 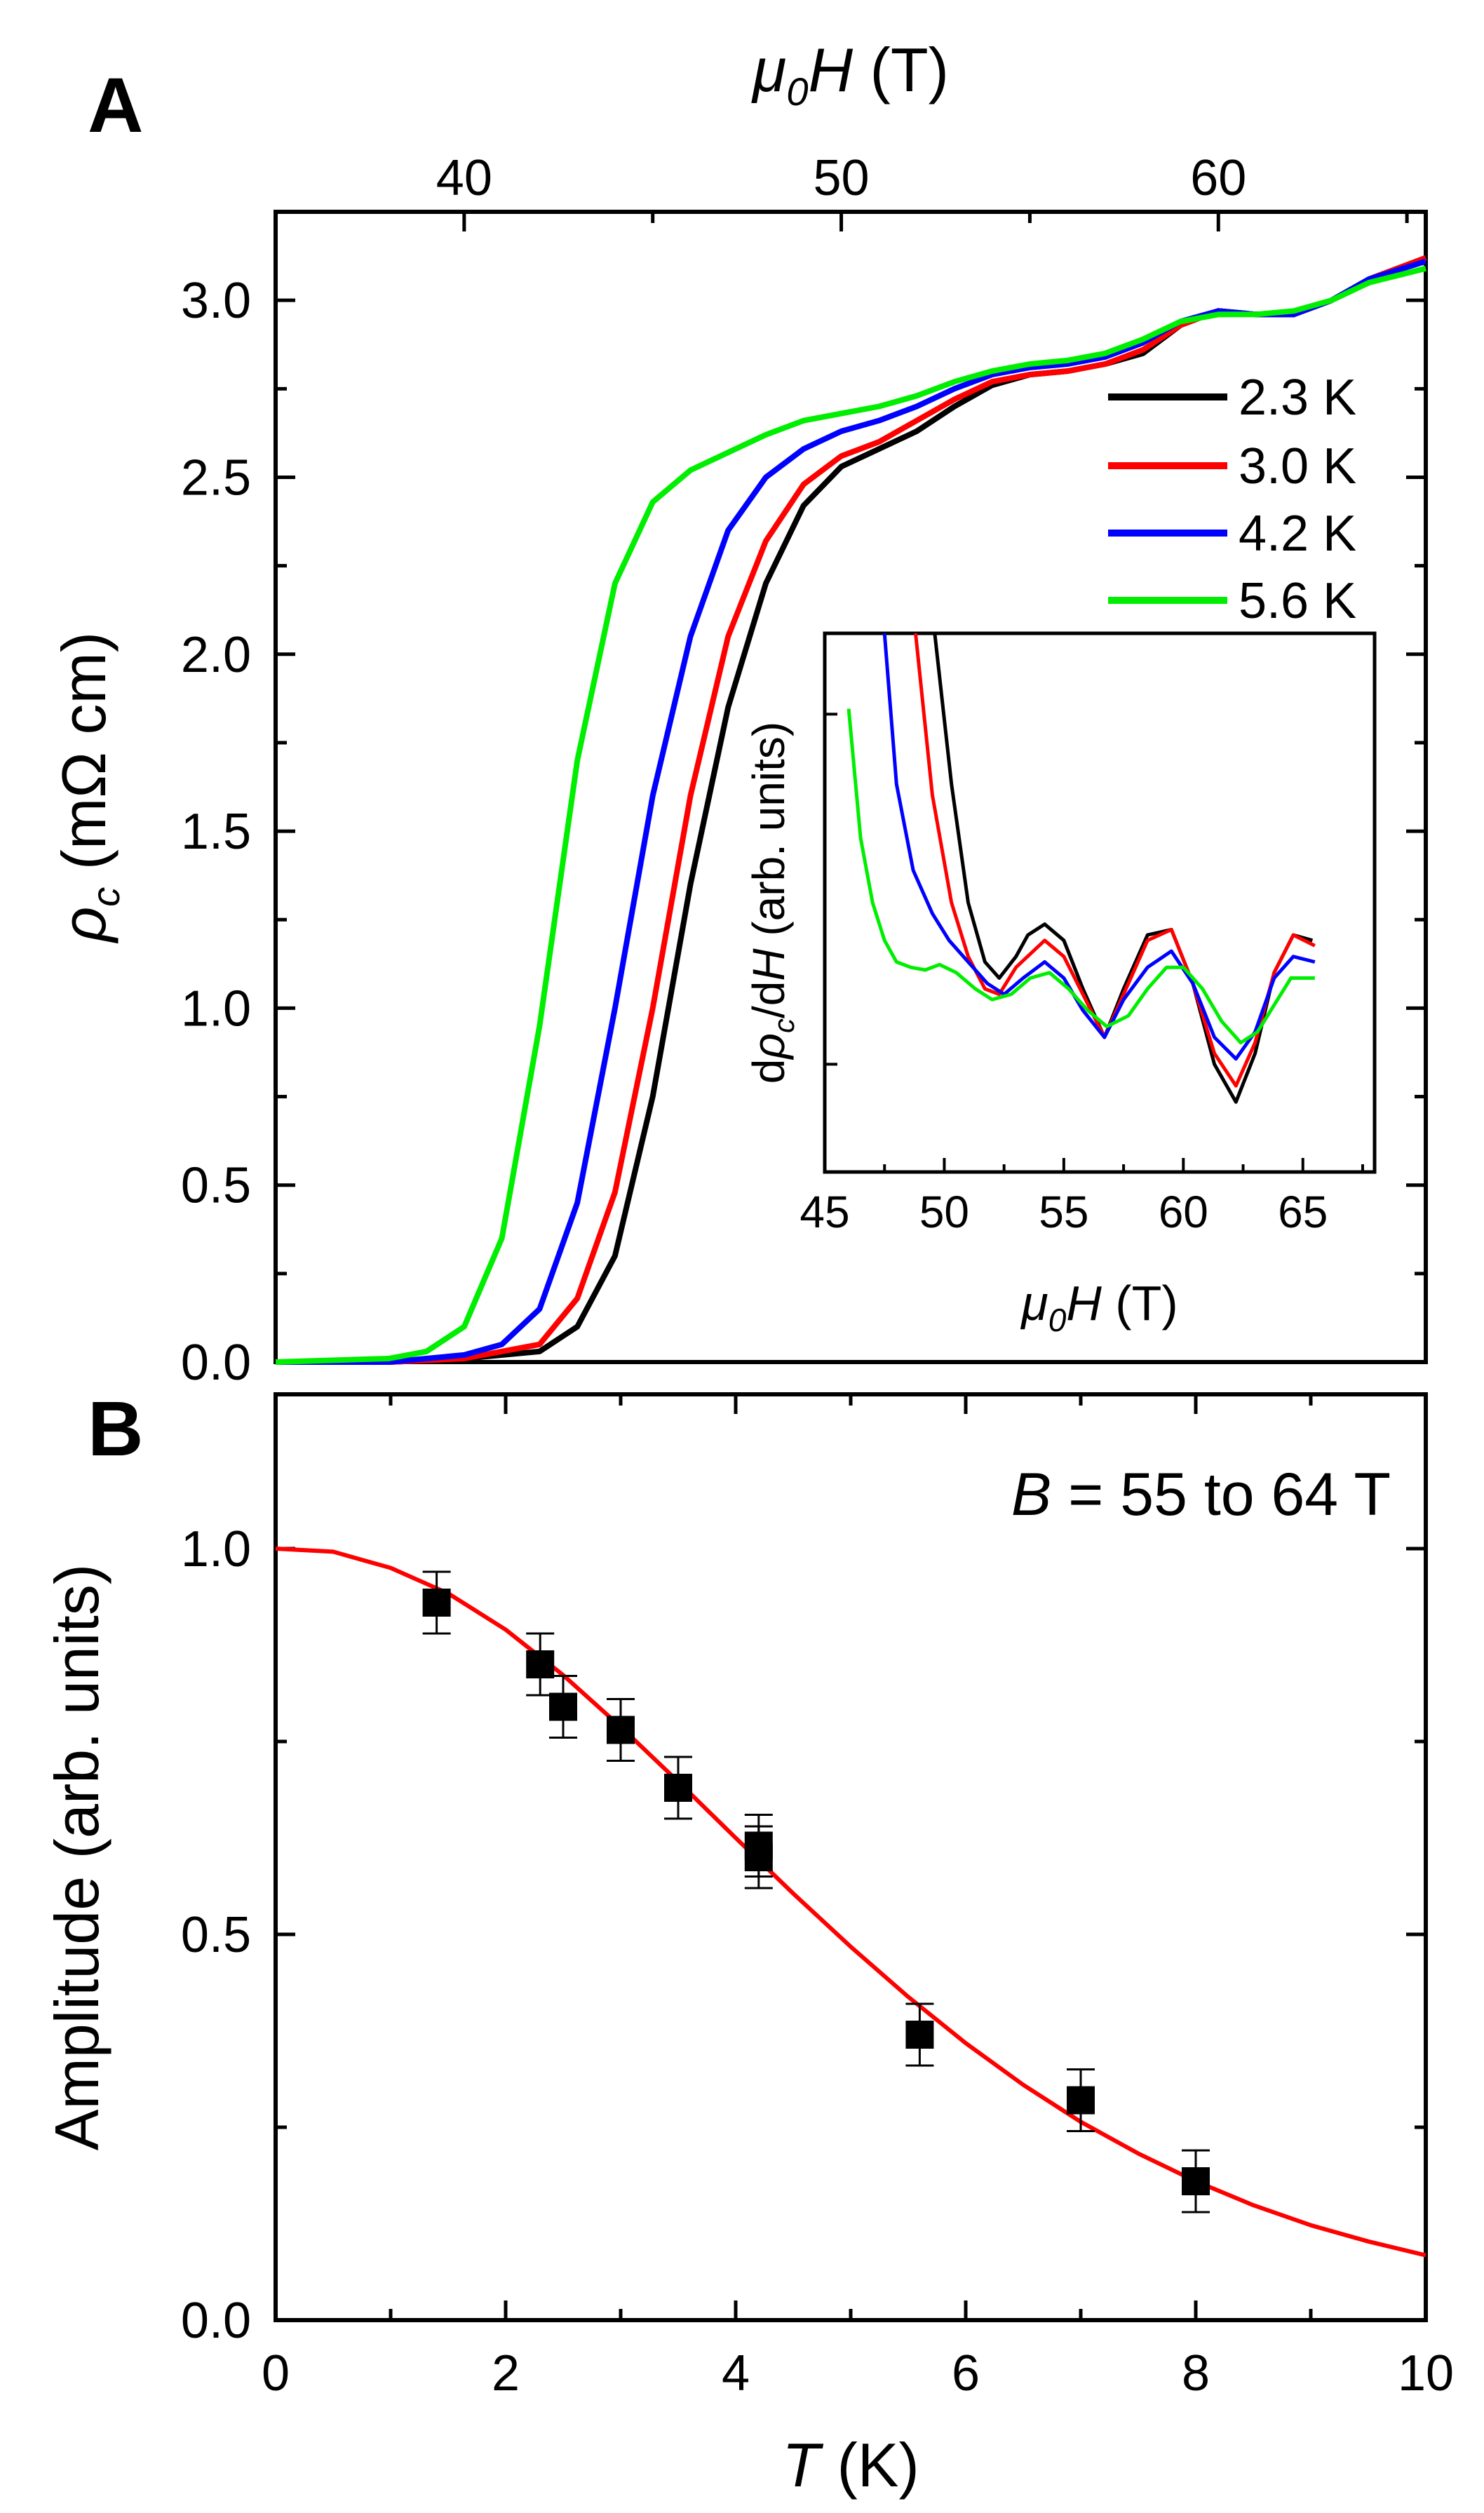 I want to click on panel-a-top-tick-label: 60, so click(x=1218, y=178).